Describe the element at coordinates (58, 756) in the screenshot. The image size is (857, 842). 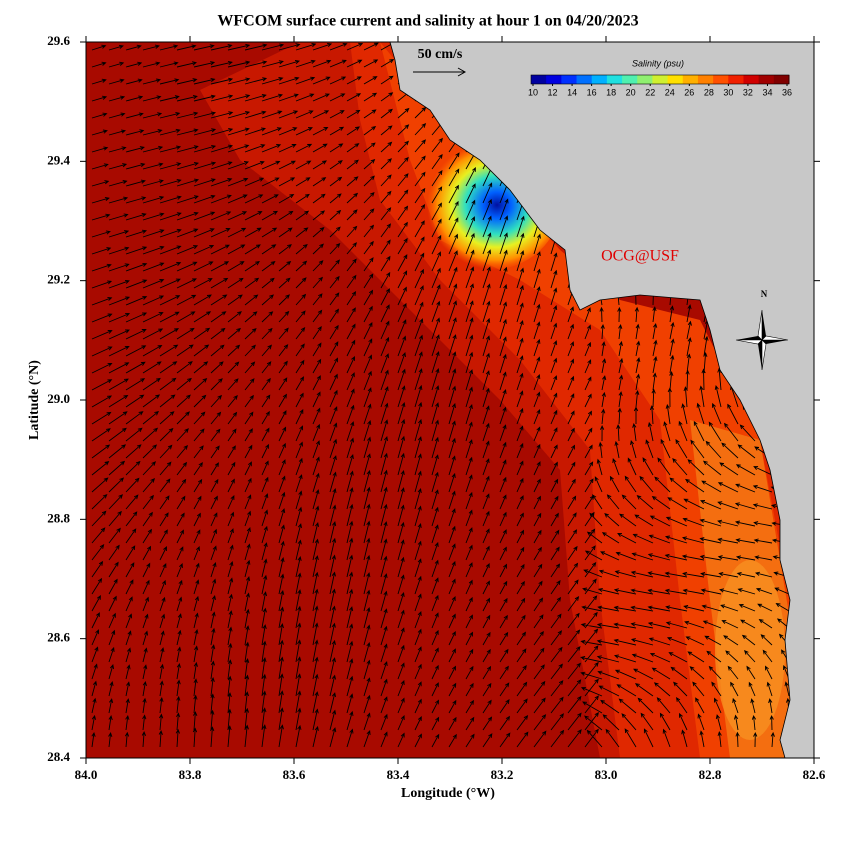
I see `y-tick-label: 28.4` at that location.